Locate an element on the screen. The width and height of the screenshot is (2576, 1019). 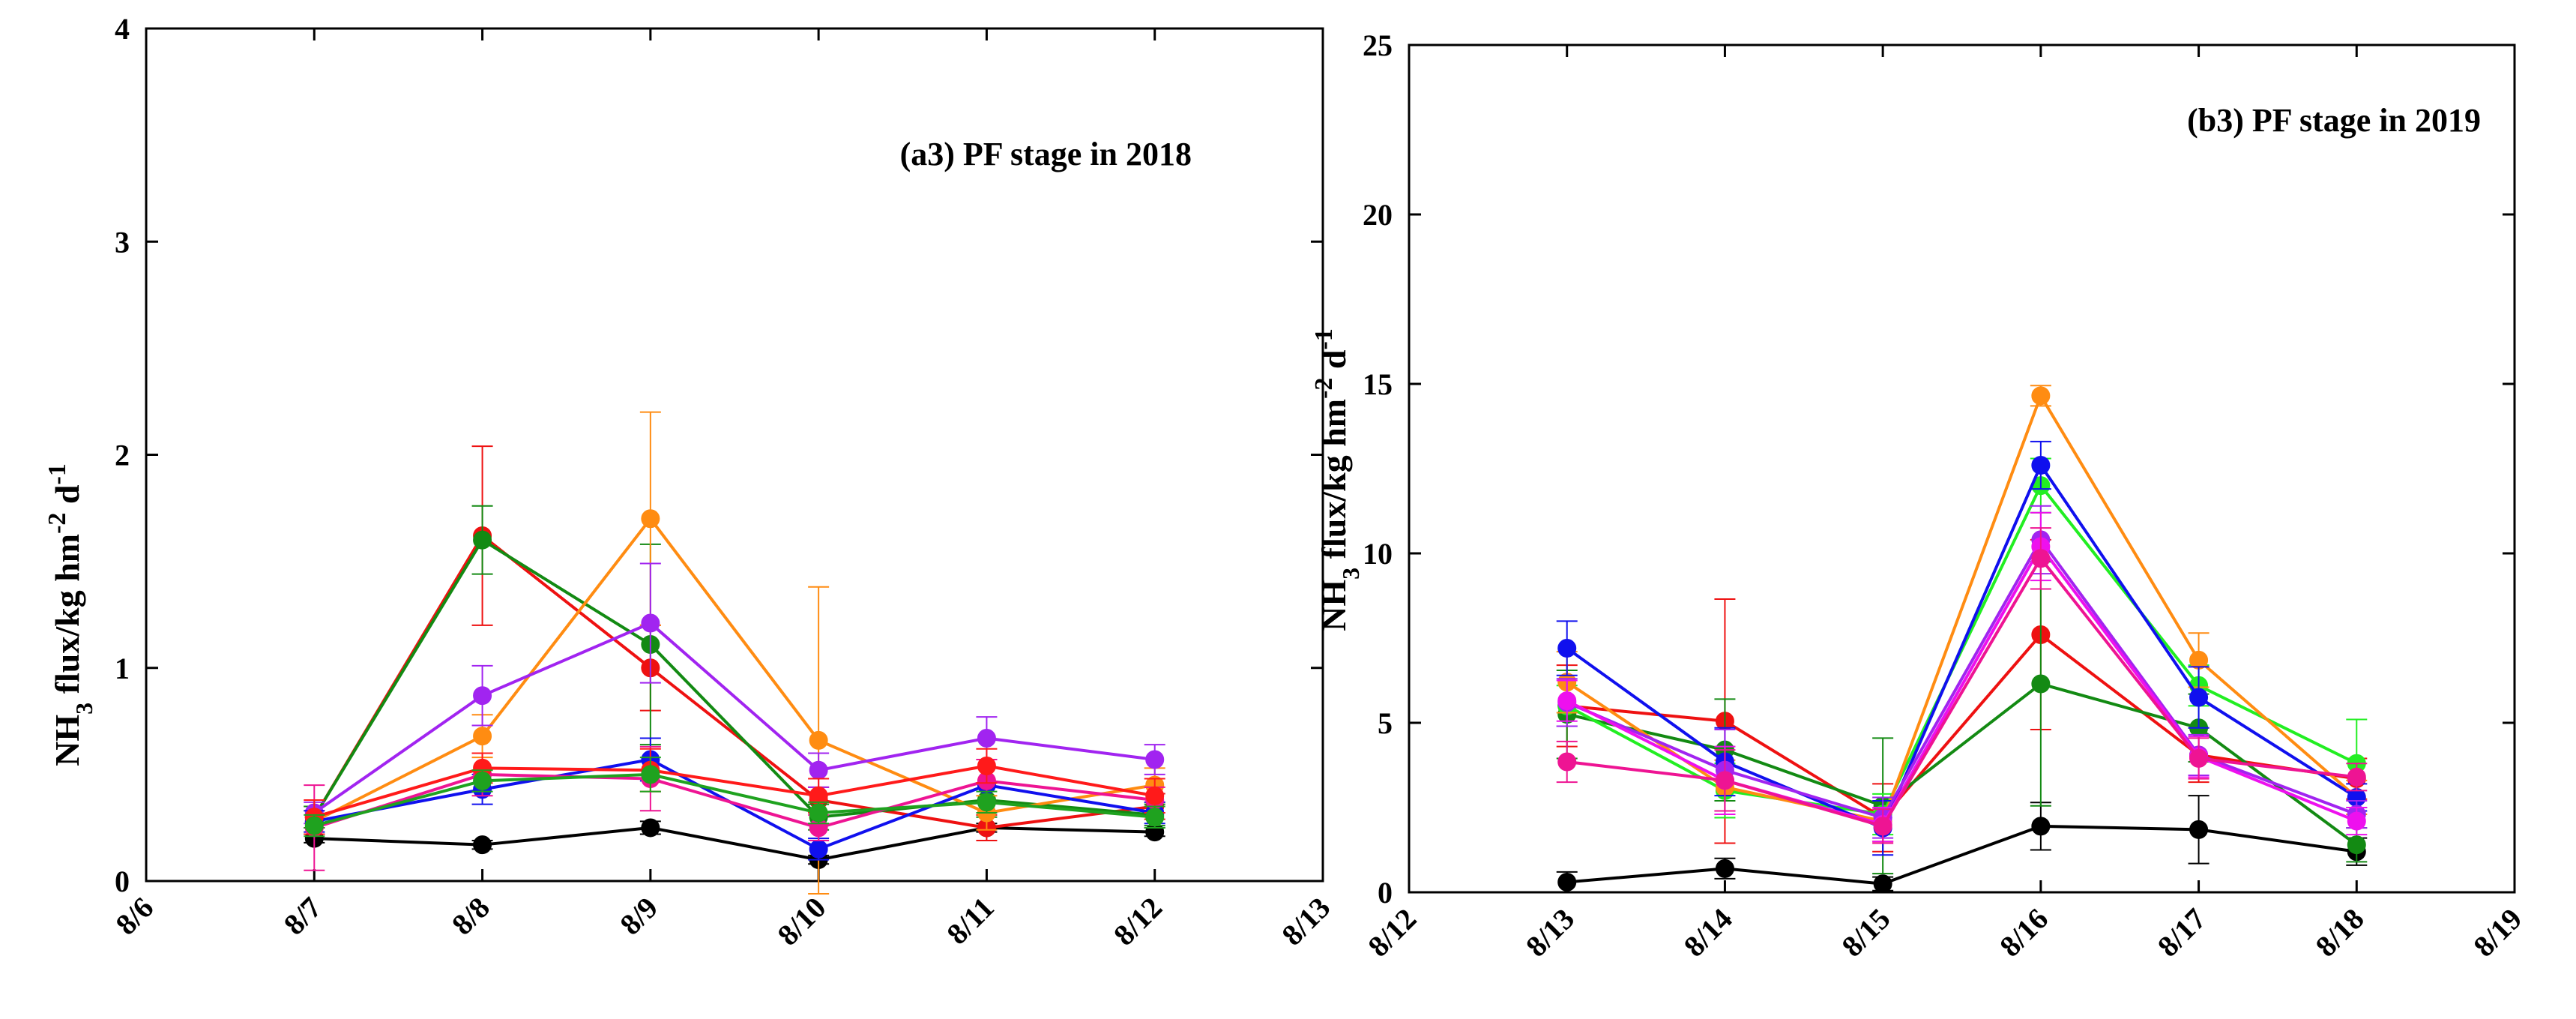
chart-b-series-red is located at coordinates (1962, 696).